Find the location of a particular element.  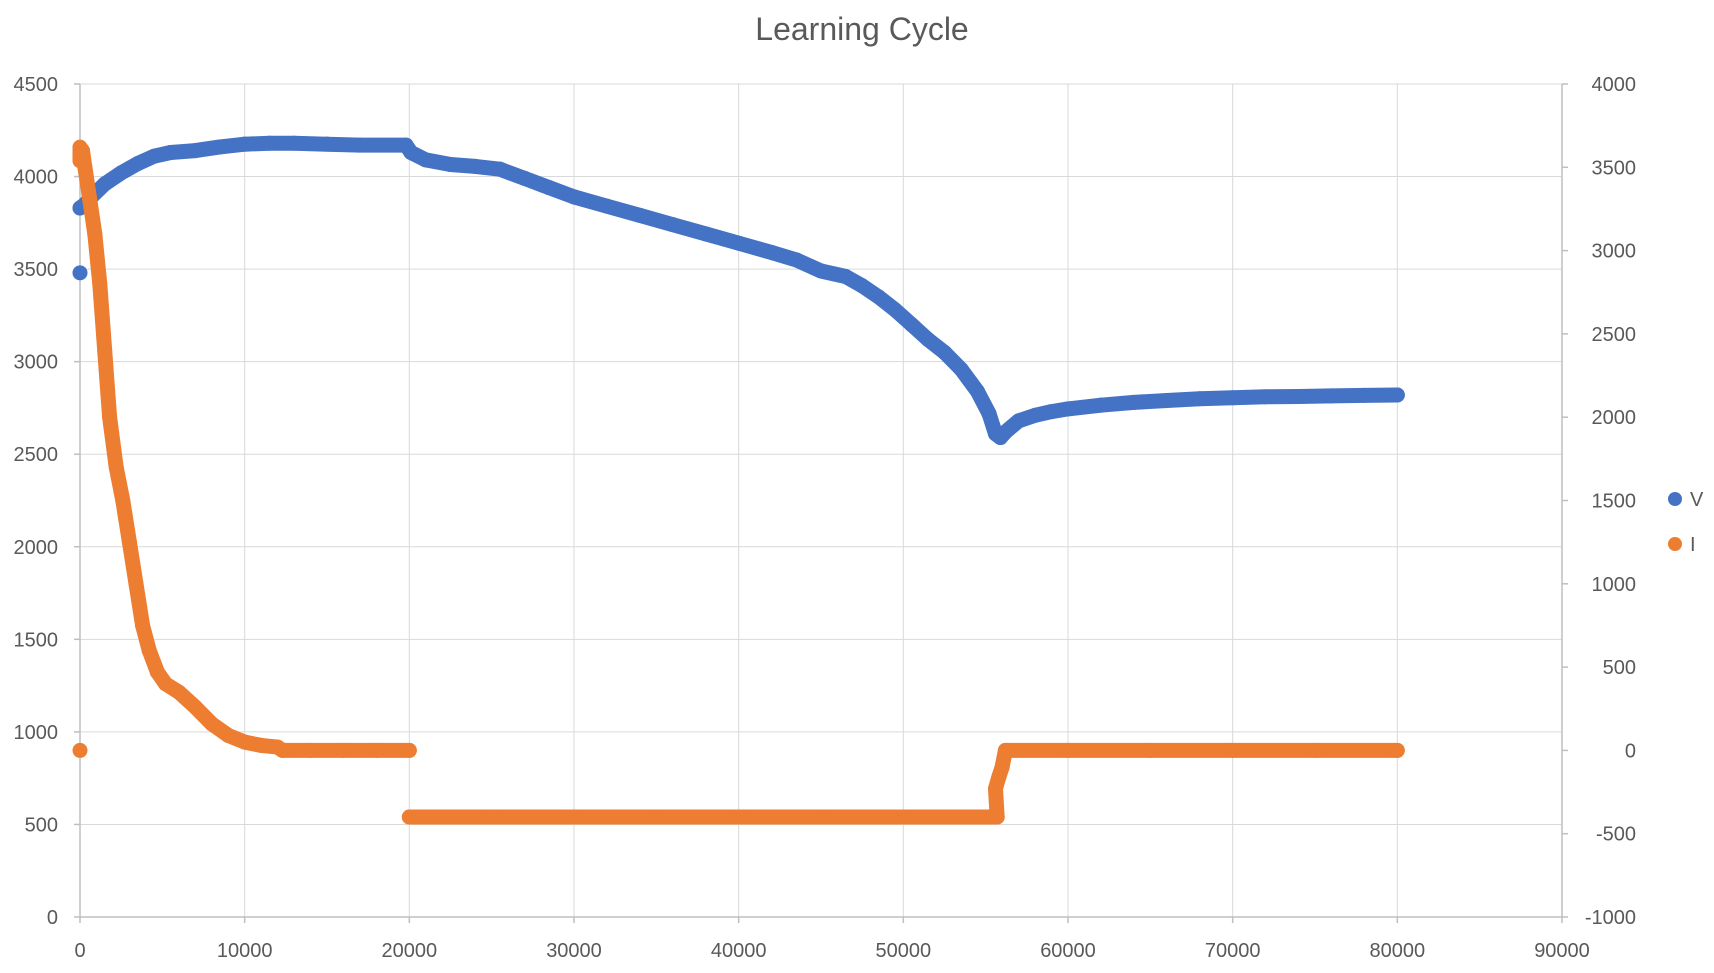

y-tick-label: 1000 is located at coordinates (36, 733).